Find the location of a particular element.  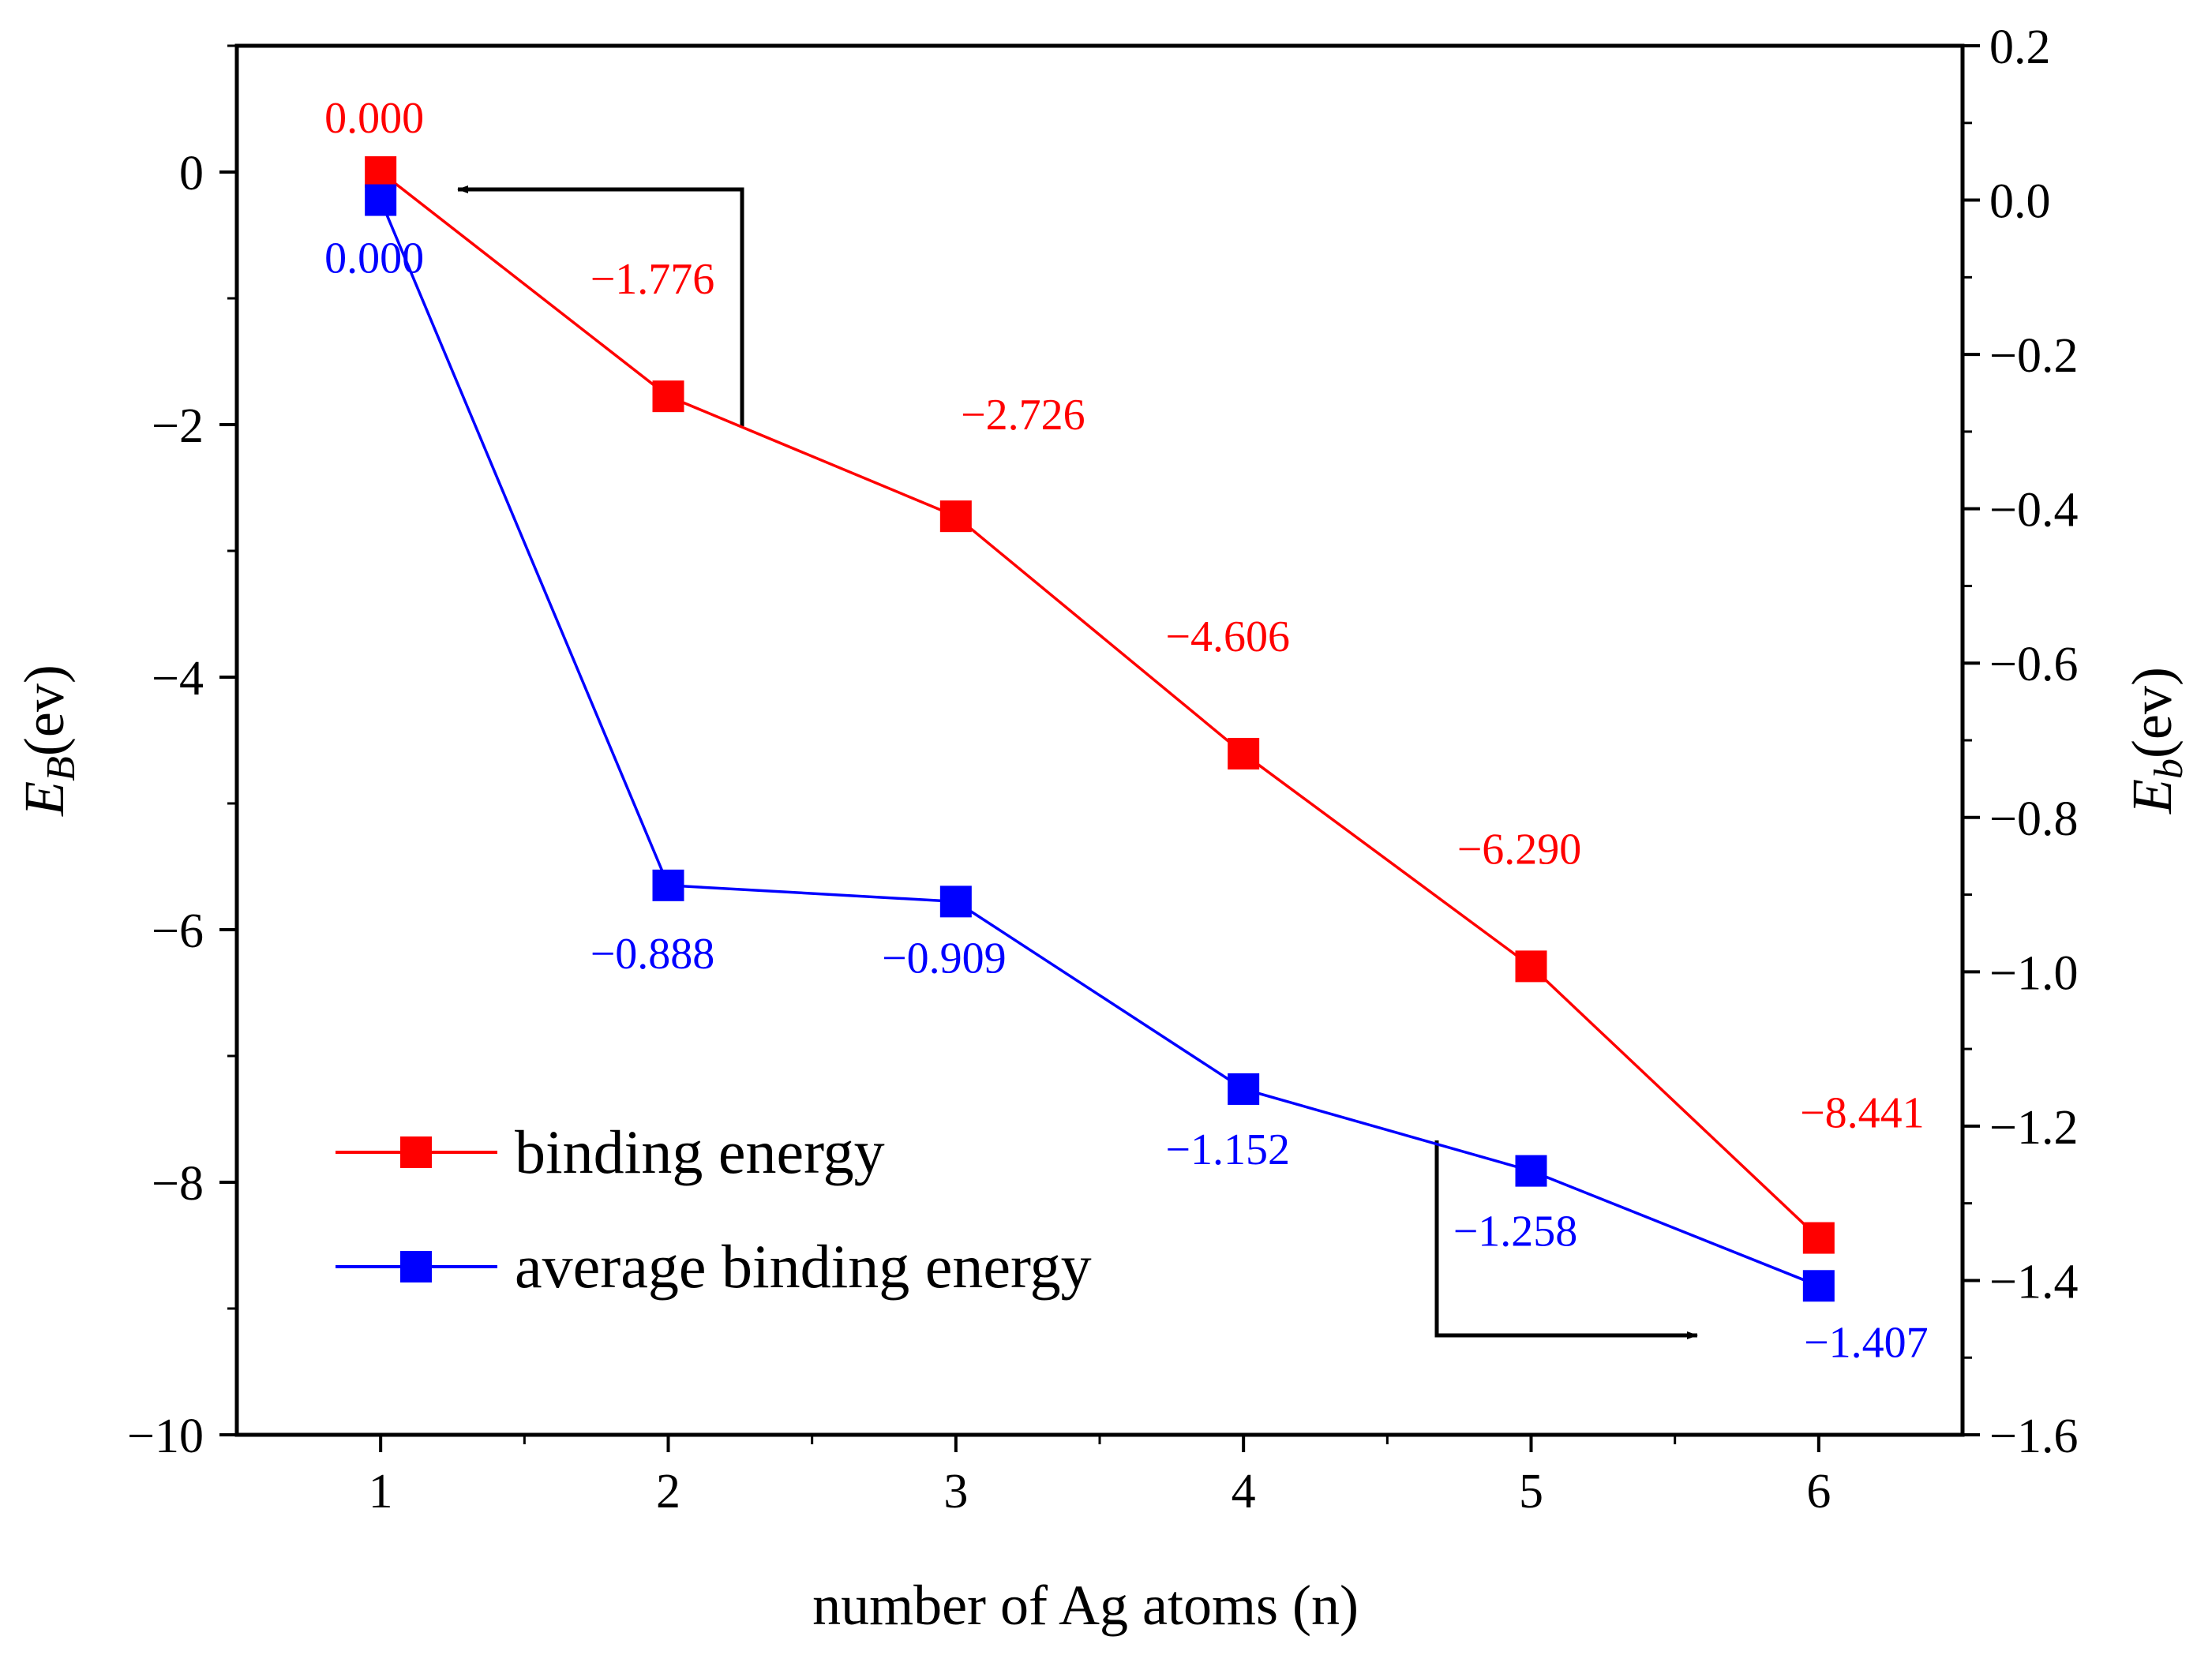

x-tick-label: 3 is located at coordinates (956, 1491).